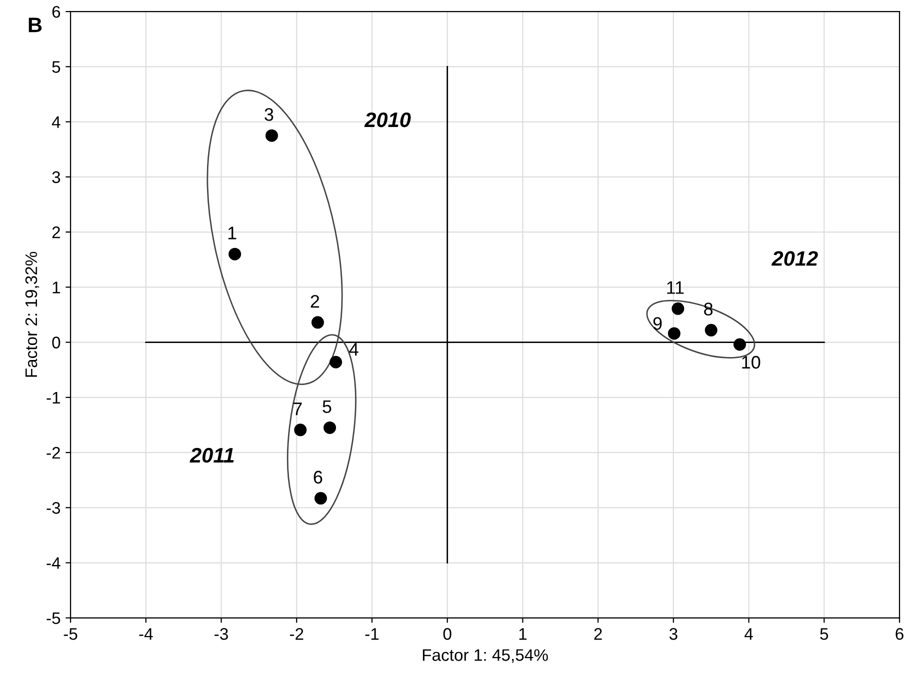 This screenshot has width=916, height=679. Describe the element at coordinates (900, 634) in the screenshot. I see `x-tick-label: 6` at that location.